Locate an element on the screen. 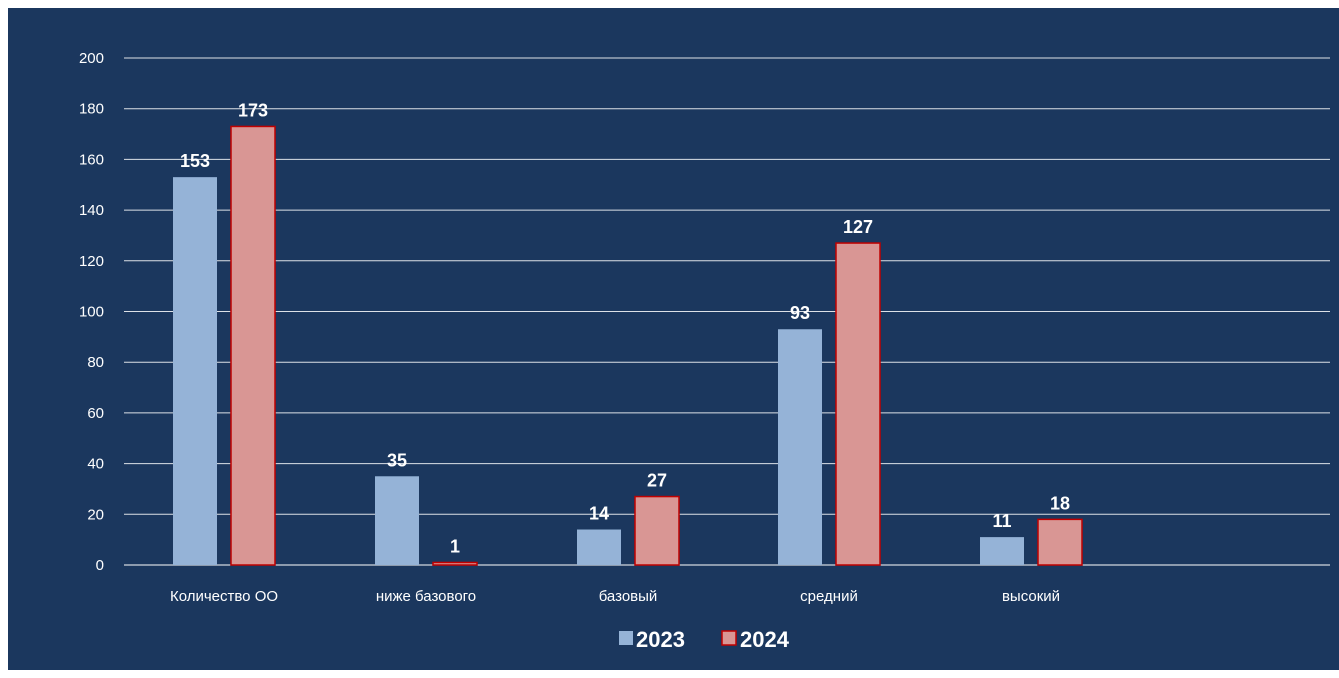  data-label-2024: 18 is located at coordinates (1060, 503).